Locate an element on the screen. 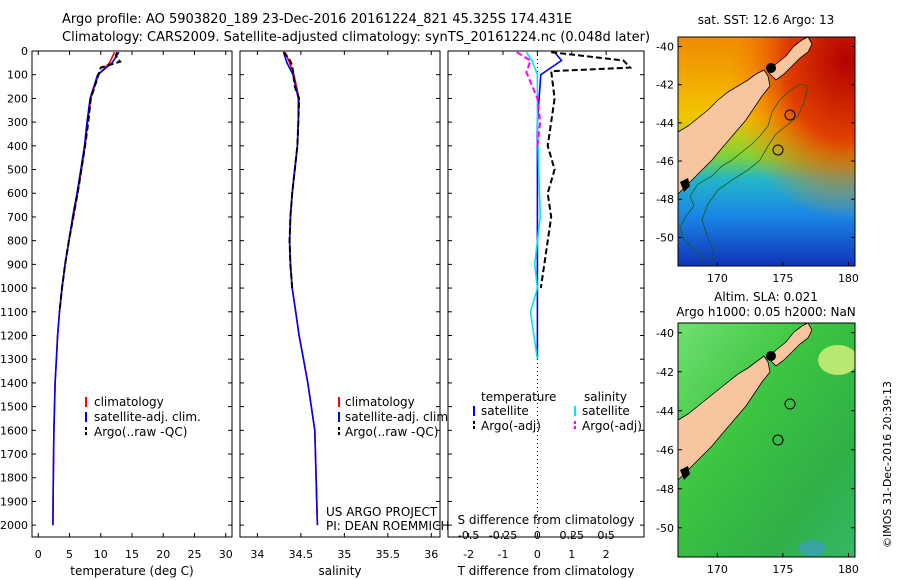  x-tick-label: 5 is located at coordinates (69, 554).